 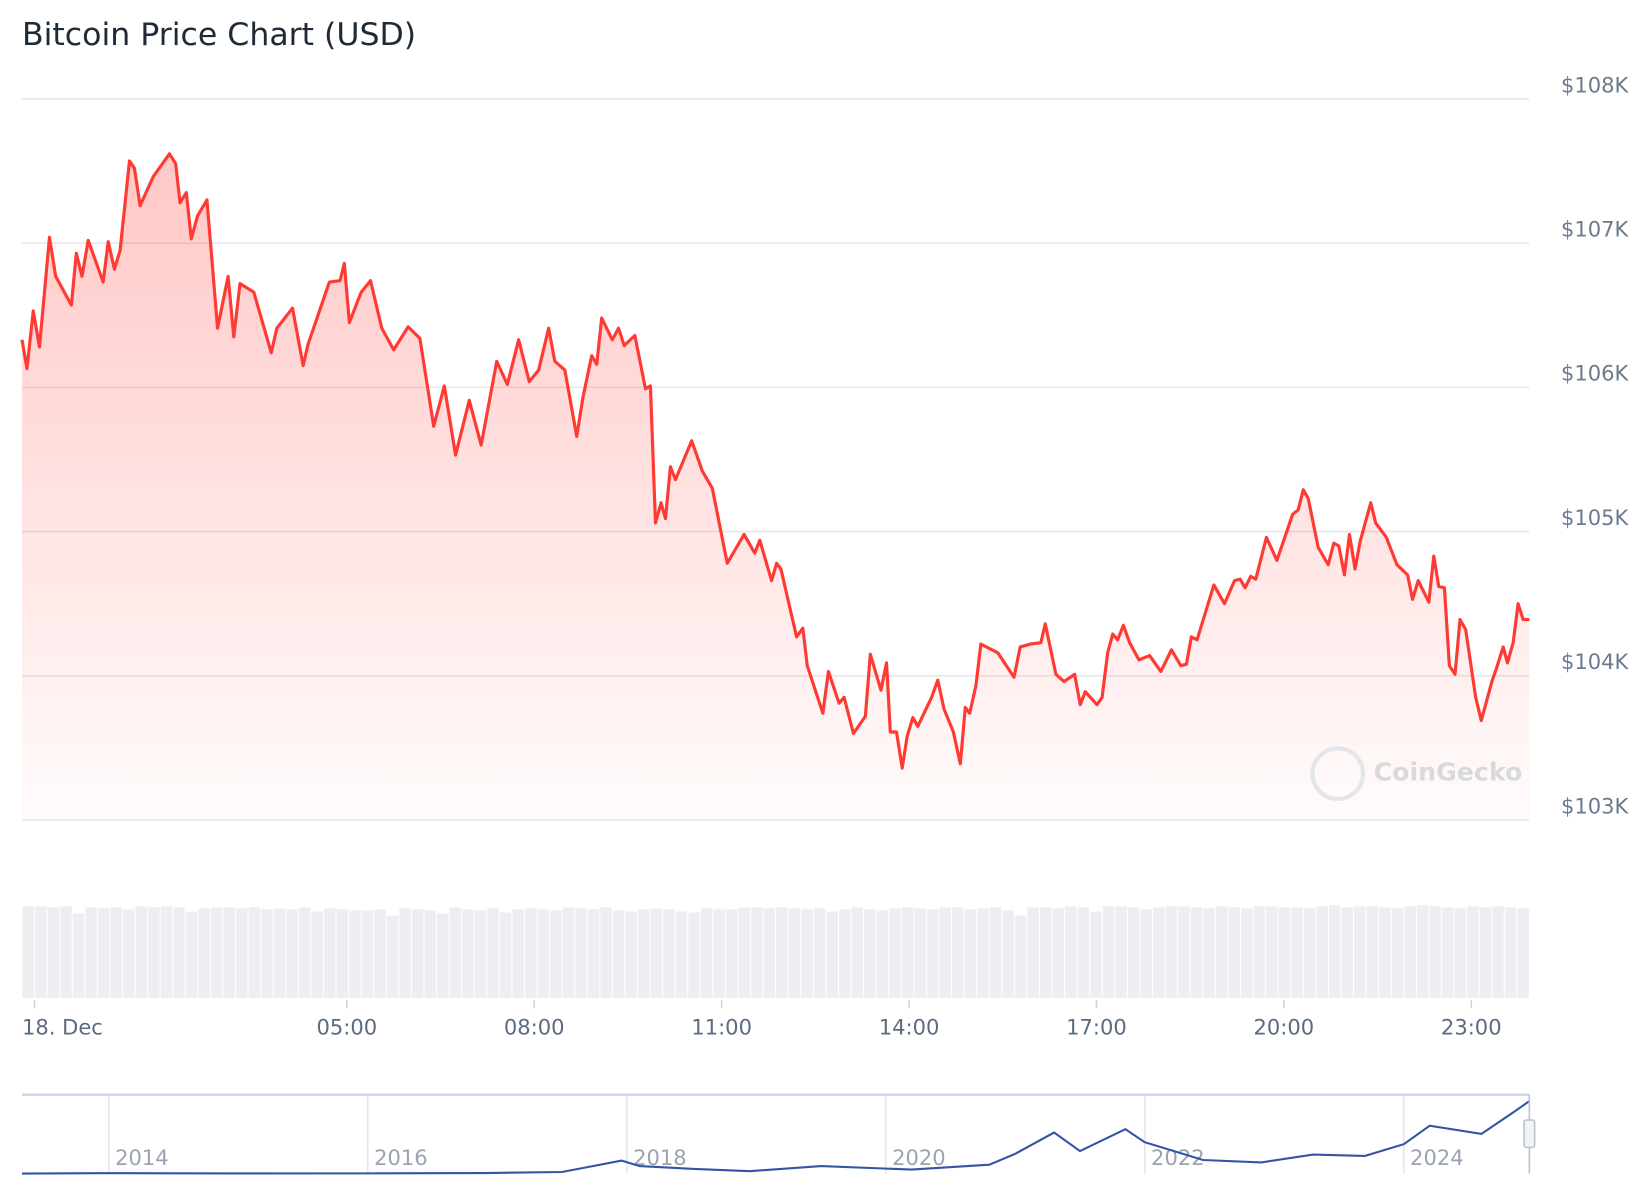 I want to click on watermark: CoinGecko, so click(x=1416, y=774).